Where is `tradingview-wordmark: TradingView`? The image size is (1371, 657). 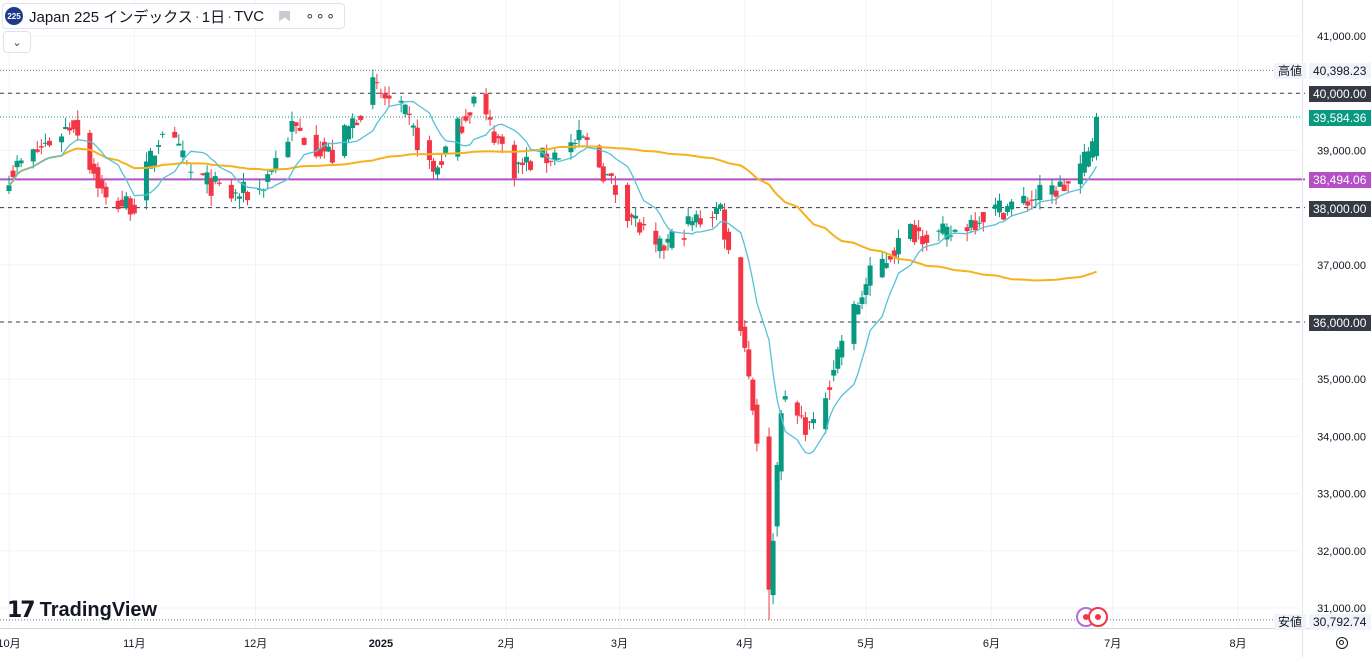
tradingview-wordmark: TradingView is located at coordinates (98, 610).